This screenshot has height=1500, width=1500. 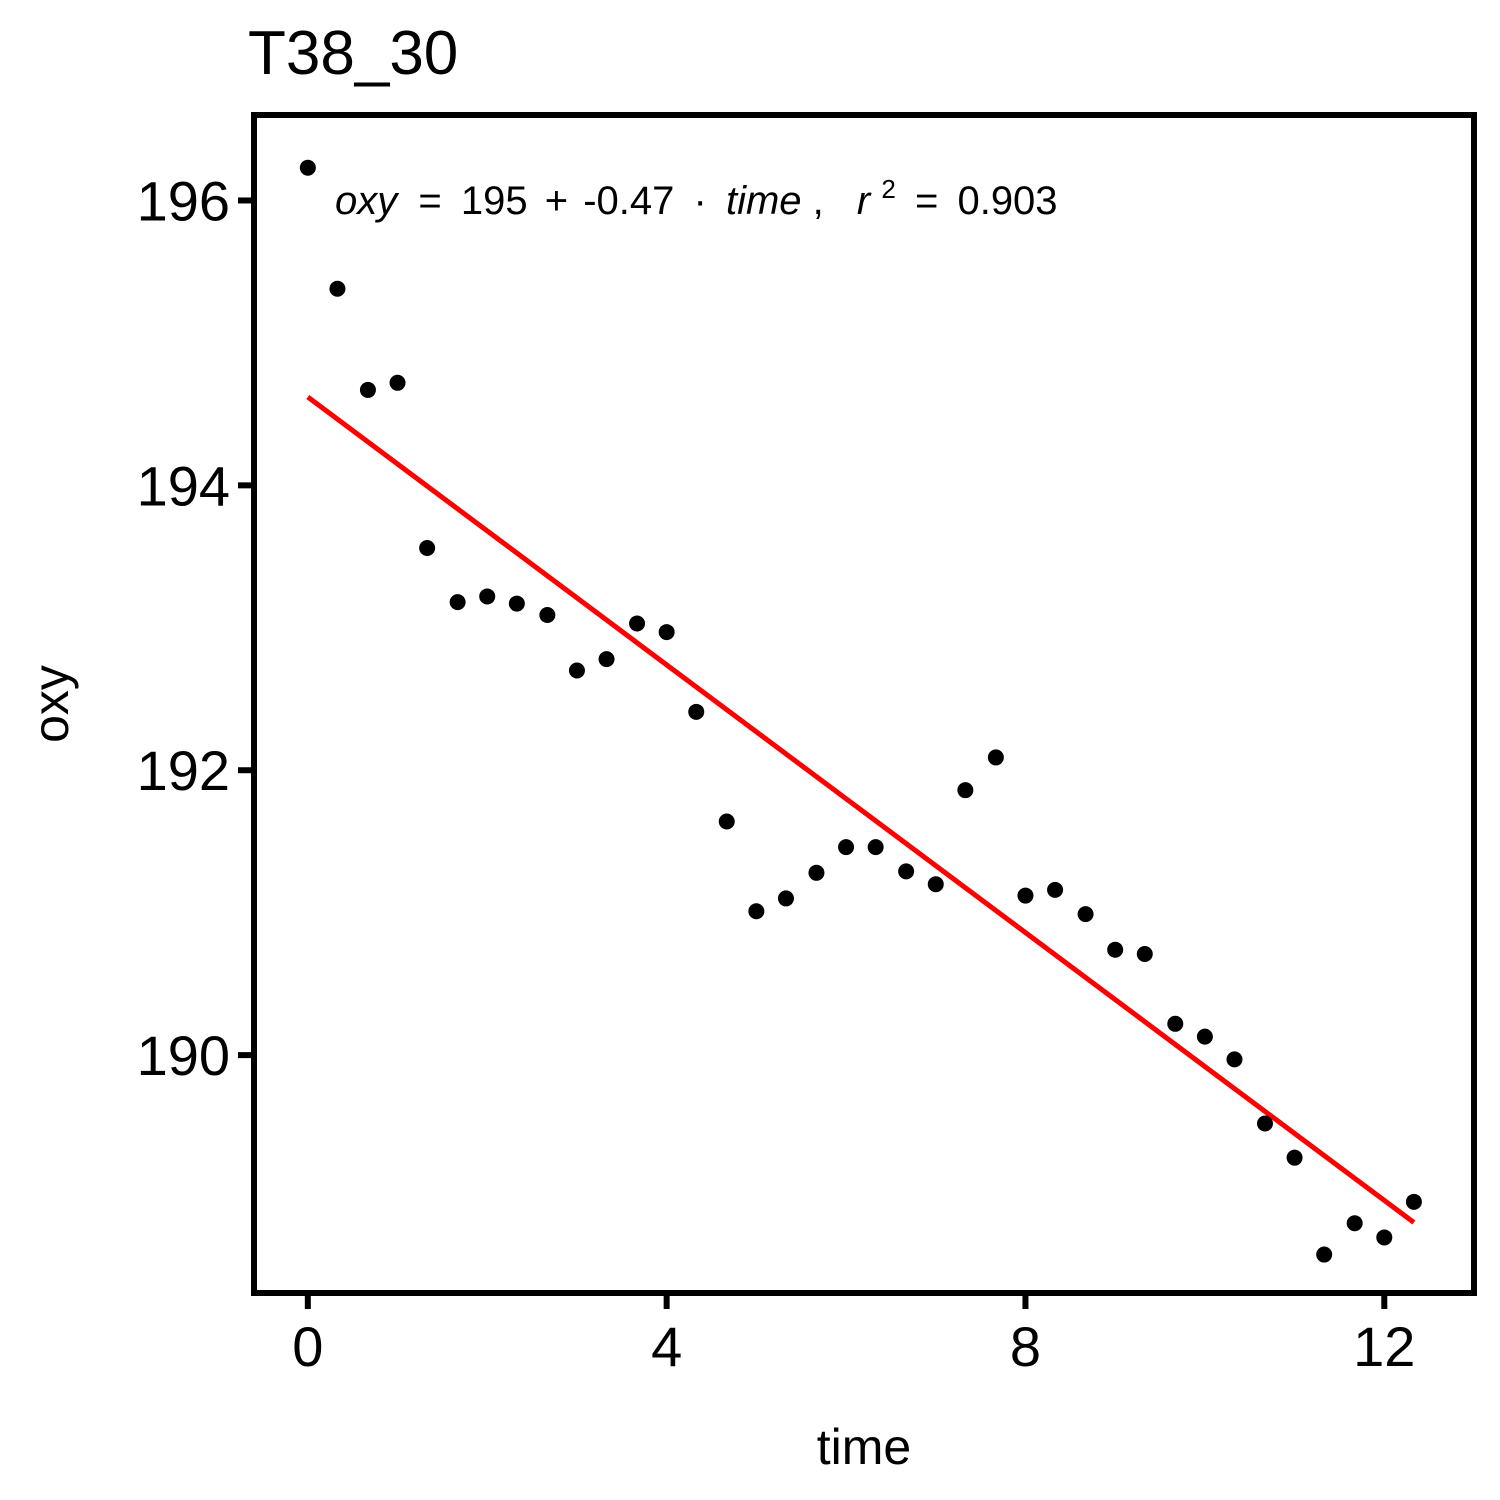 I want to click on equation-equals: =, so click(x=429, y=201).